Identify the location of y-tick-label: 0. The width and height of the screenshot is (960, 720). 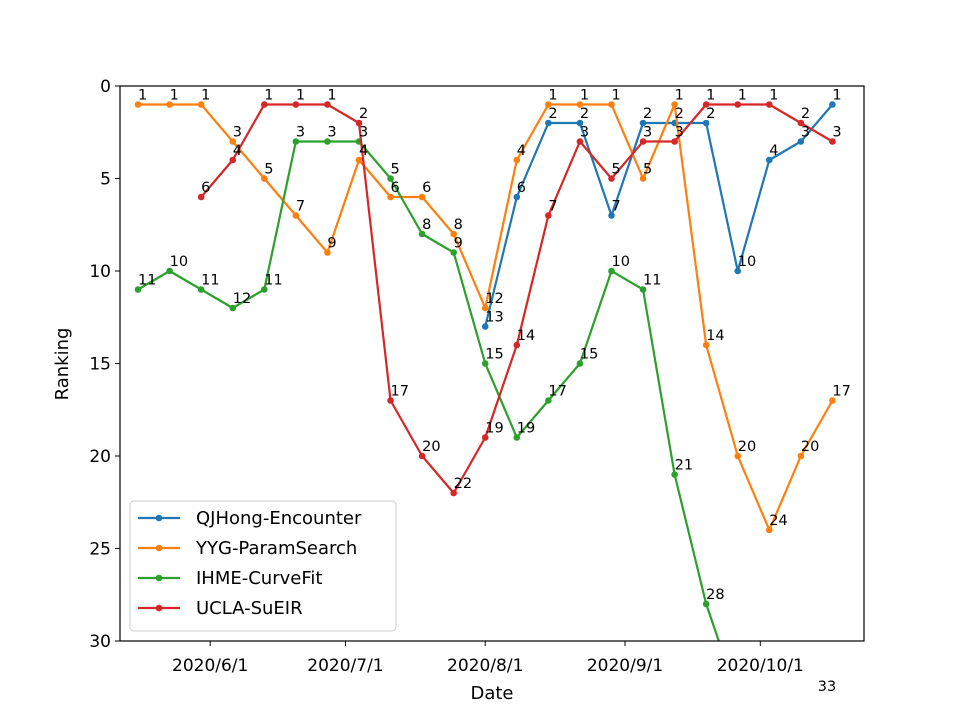
(105, 87).